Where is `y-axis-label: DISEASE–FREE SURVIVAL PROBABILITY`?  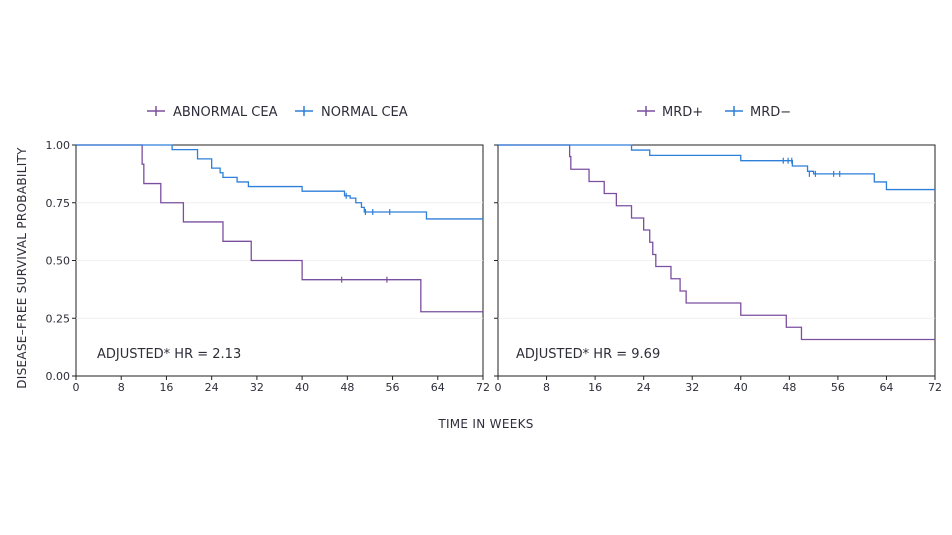
y-axis-label: DISEASE–FREE SURVIVAL PROBABILITY is located at coordinates (22, 268).